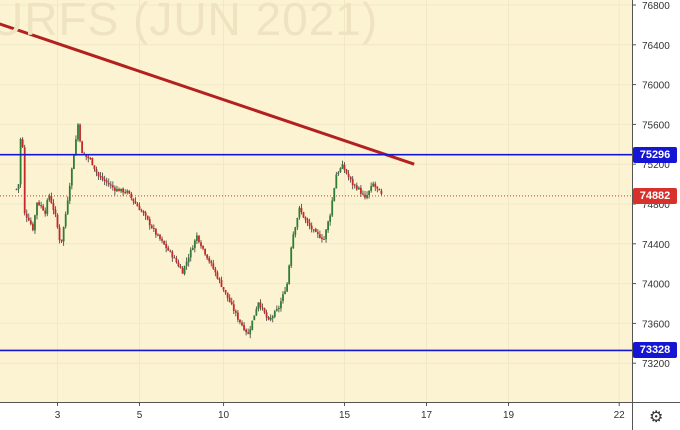  I want to click on gear-icon: ⚙, so click(656, 417).